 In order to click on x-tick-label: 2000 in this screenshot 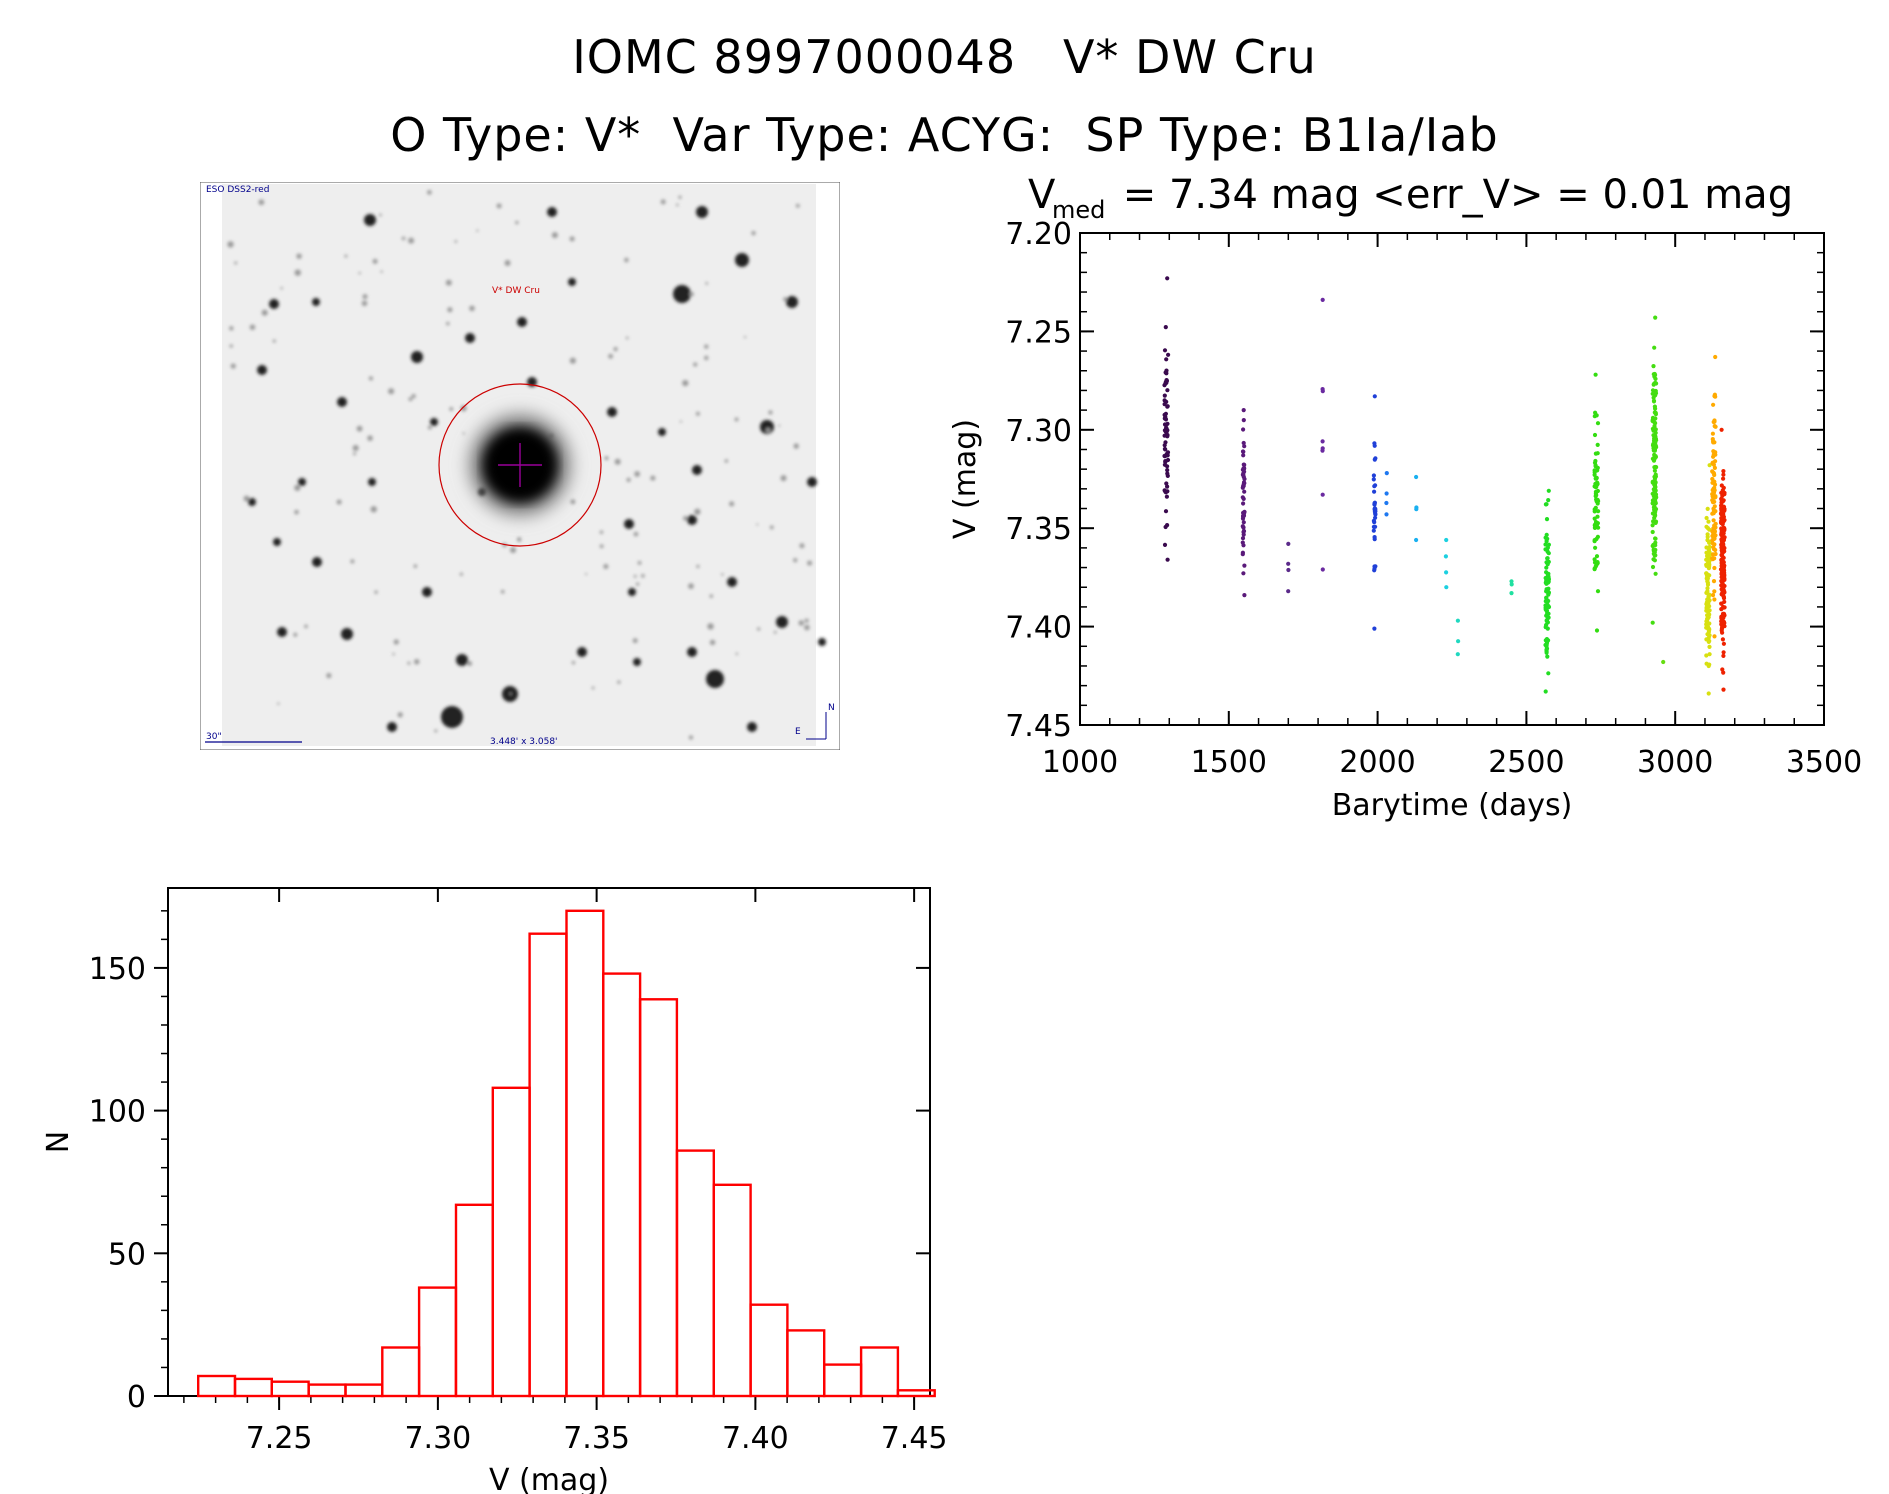, I will do `click(1377, 762)`.